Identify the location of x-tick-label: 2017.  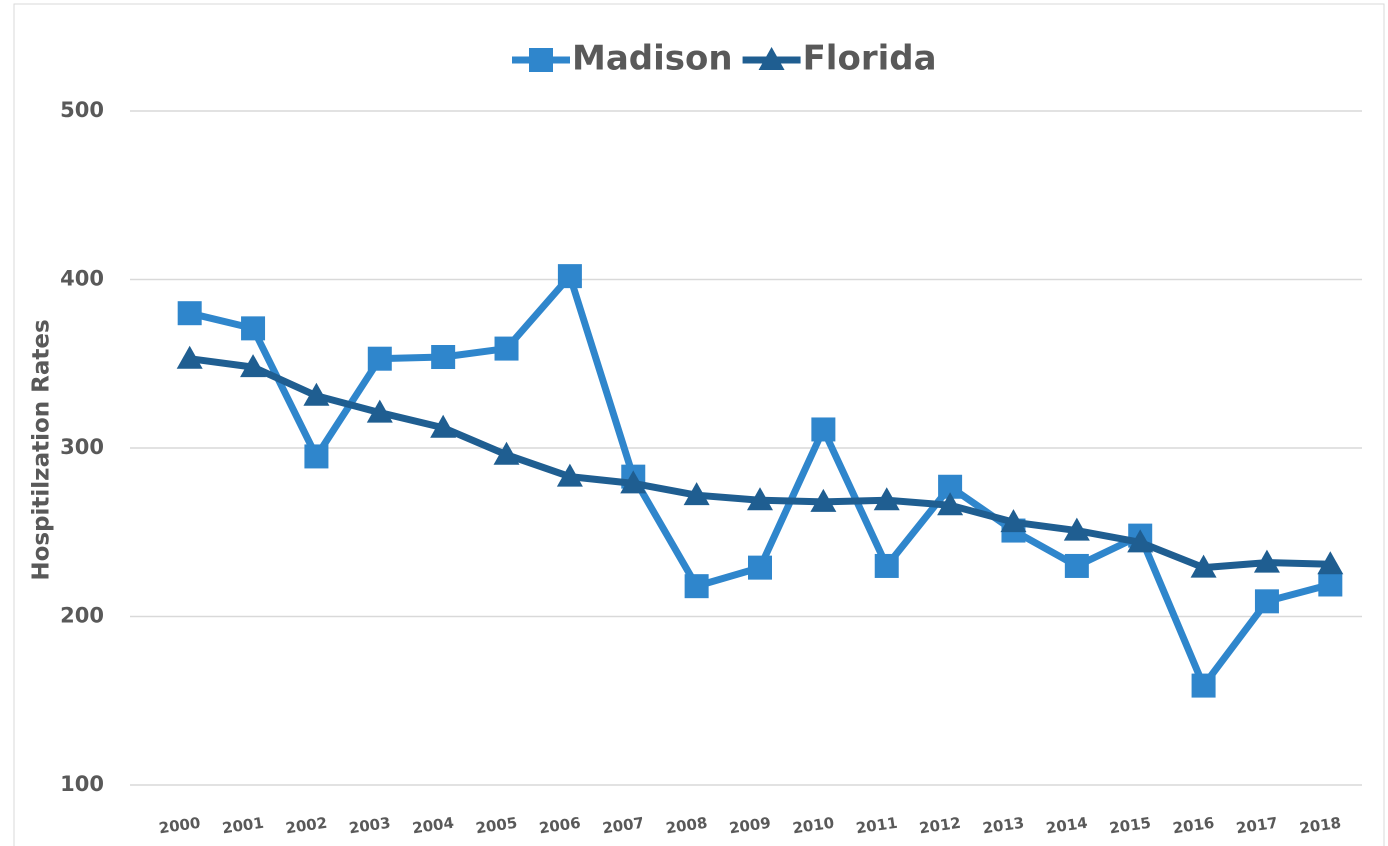
(1257, 826).